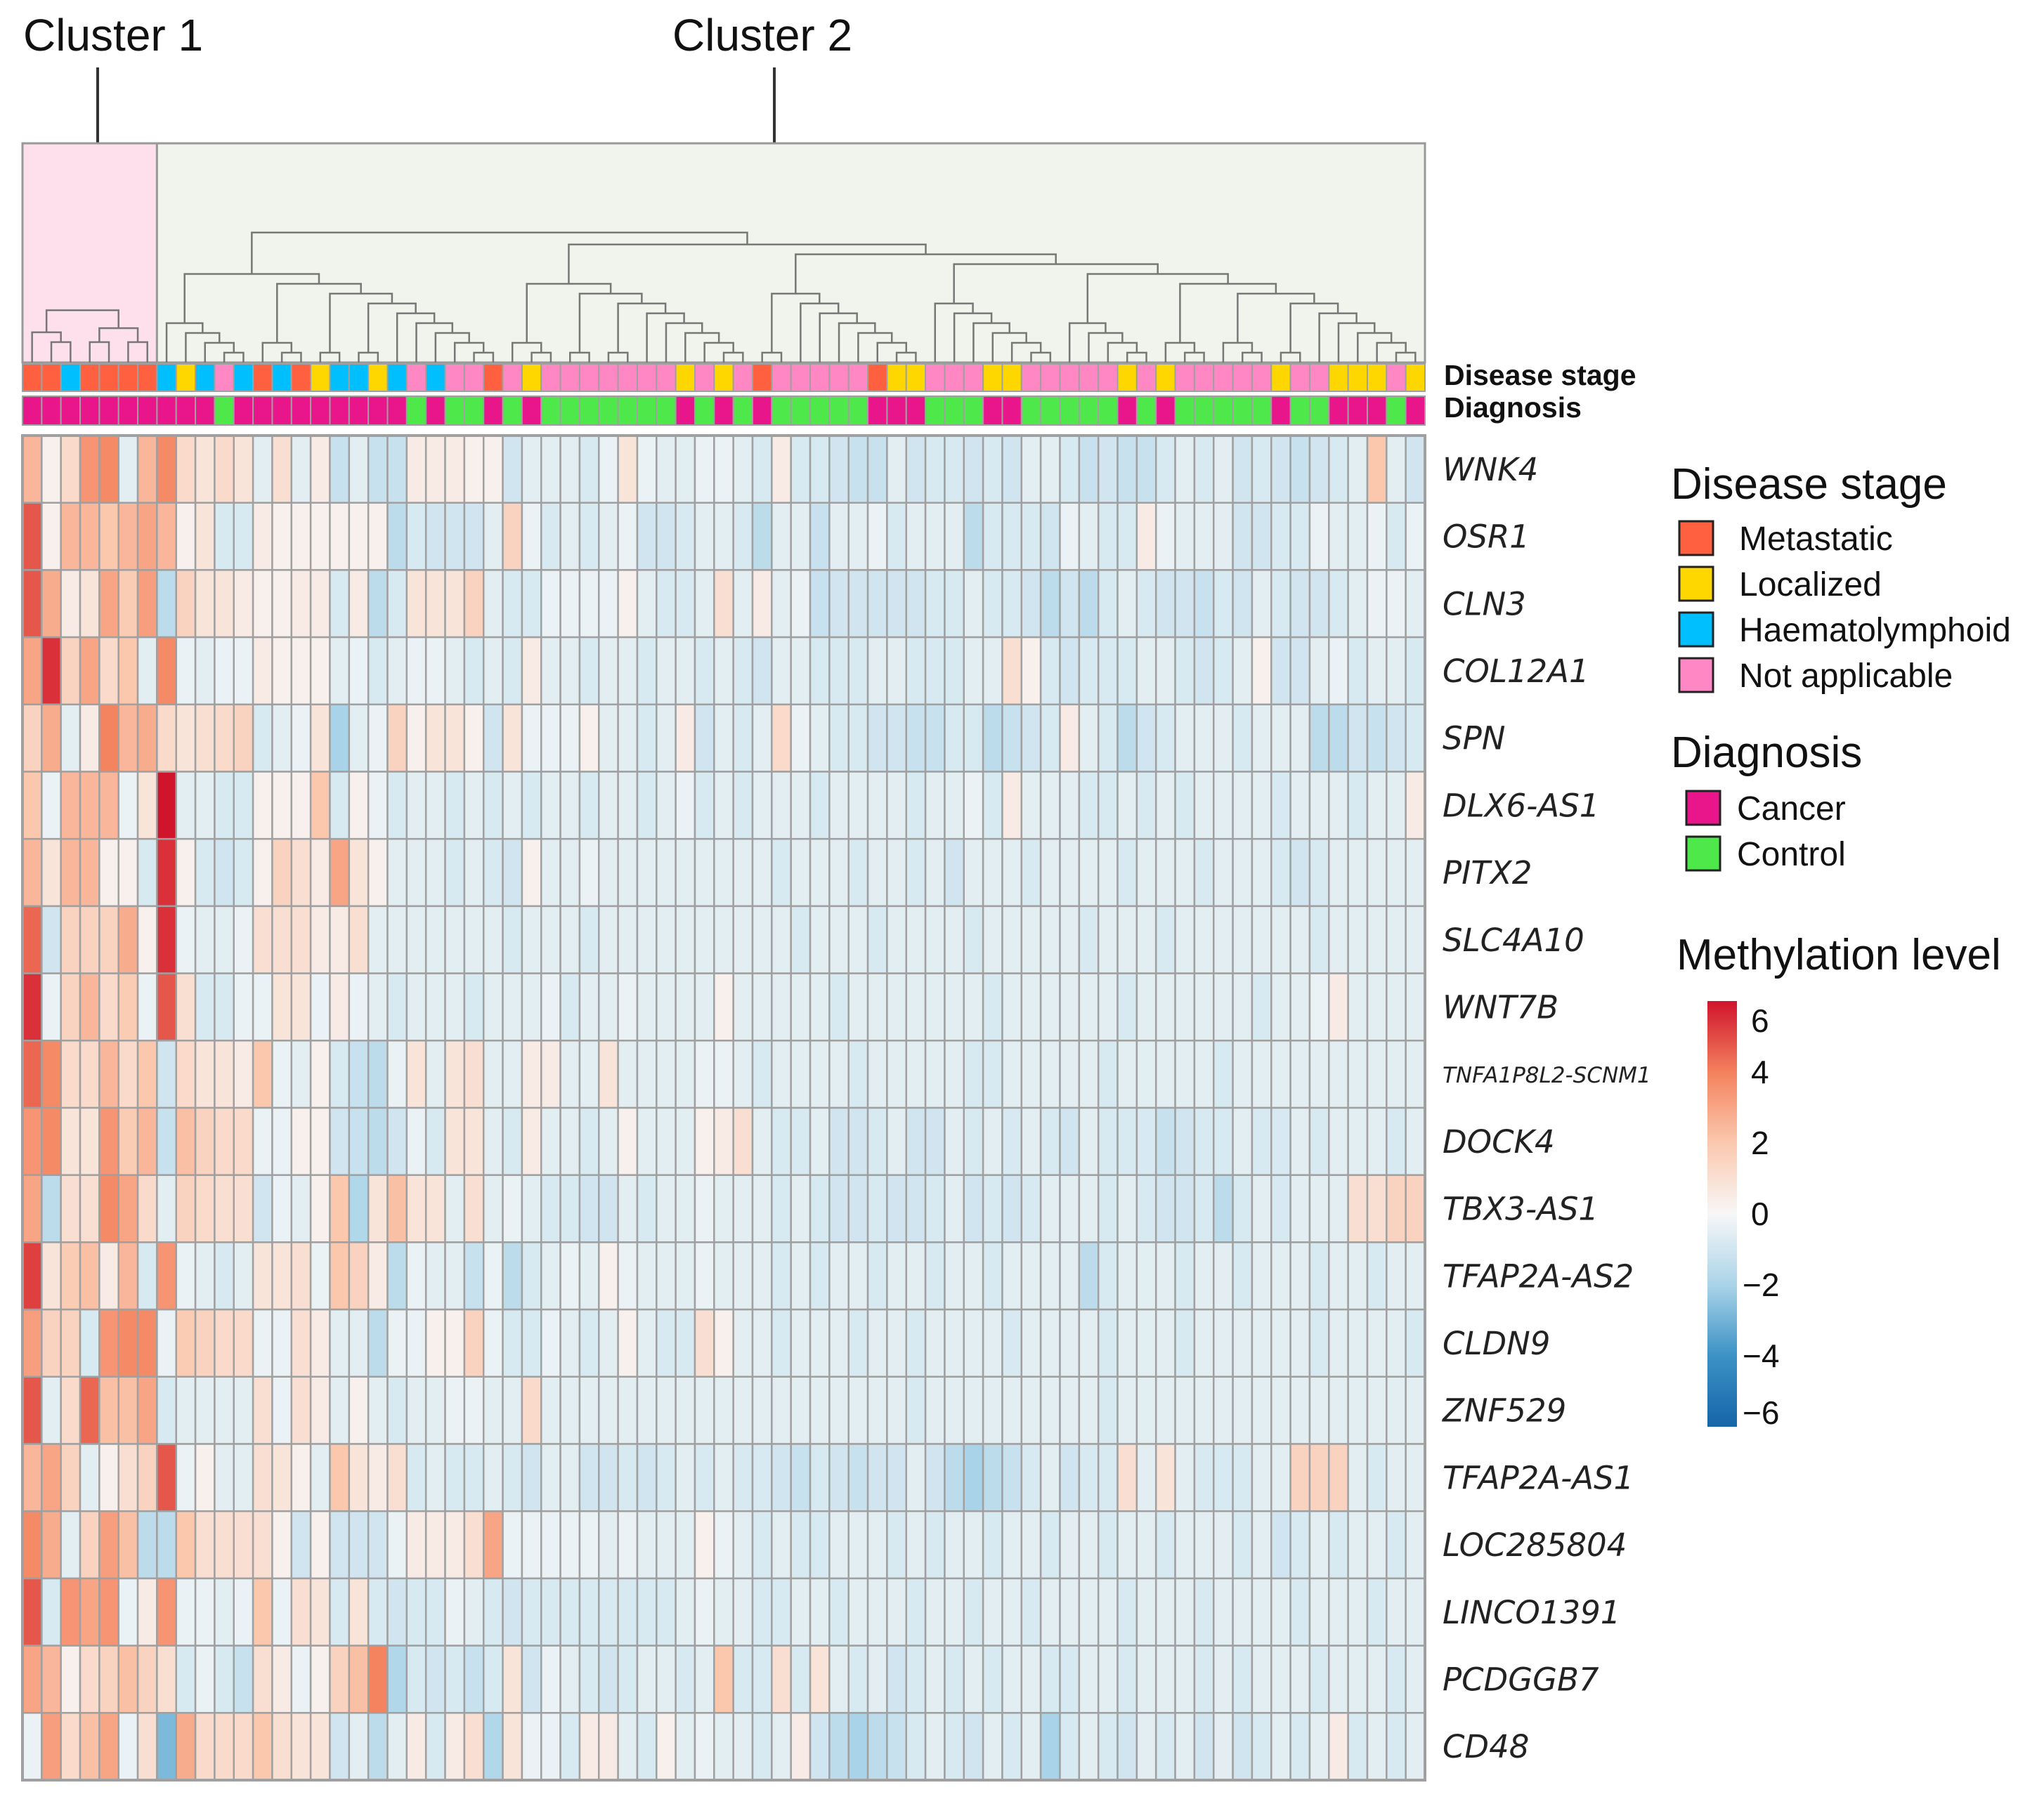 The image size is (2044, 1804). I want to click on column-dendrogram, so click(723, 253).